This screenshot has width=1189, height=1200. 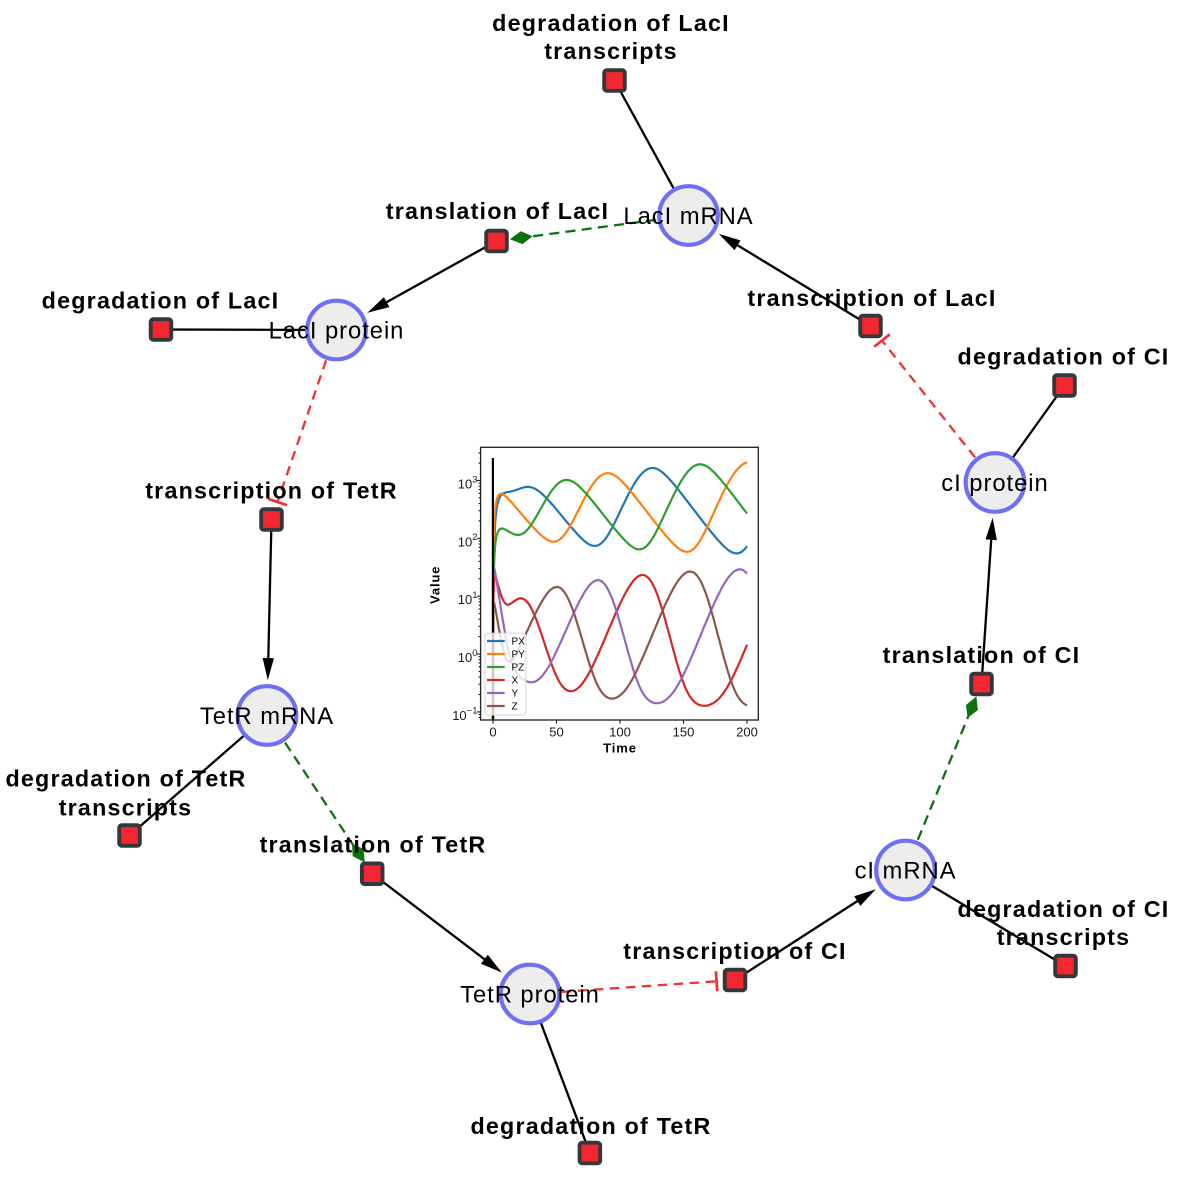 I want to click on svg-text: 10−1, so click(x=464, y=714).